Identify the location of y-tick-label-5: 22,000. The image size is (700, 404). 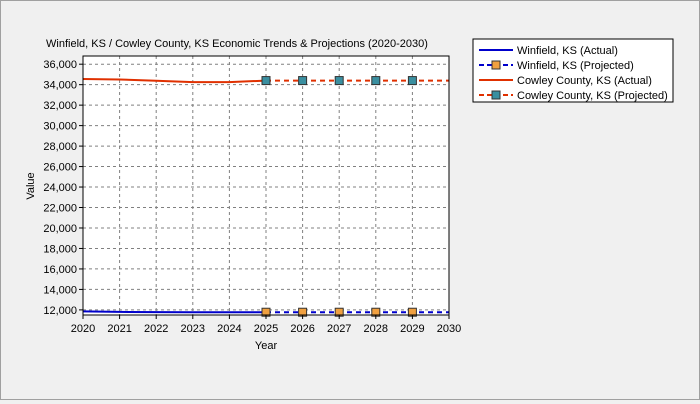
(60, 209).